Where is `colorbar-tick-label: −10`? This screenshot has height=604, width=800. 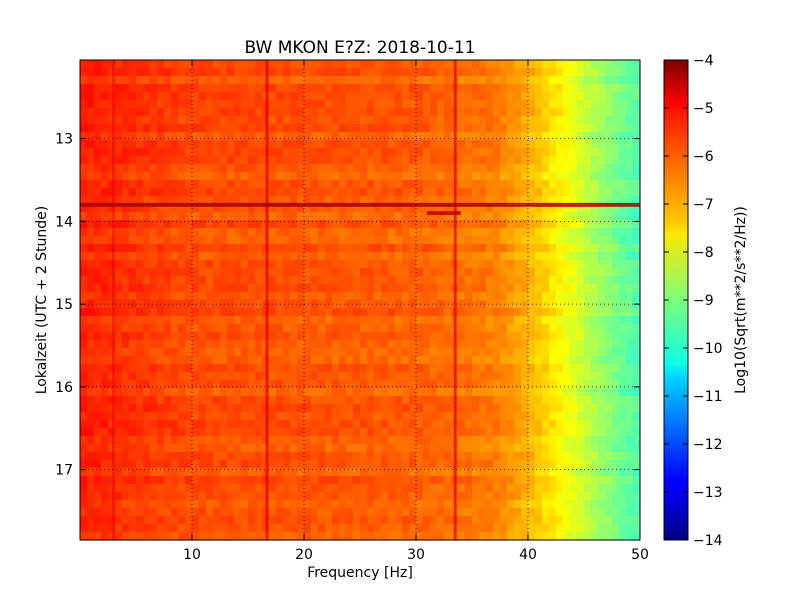 colorbar-tick-label: −10 is located at coordinates (708, 349).